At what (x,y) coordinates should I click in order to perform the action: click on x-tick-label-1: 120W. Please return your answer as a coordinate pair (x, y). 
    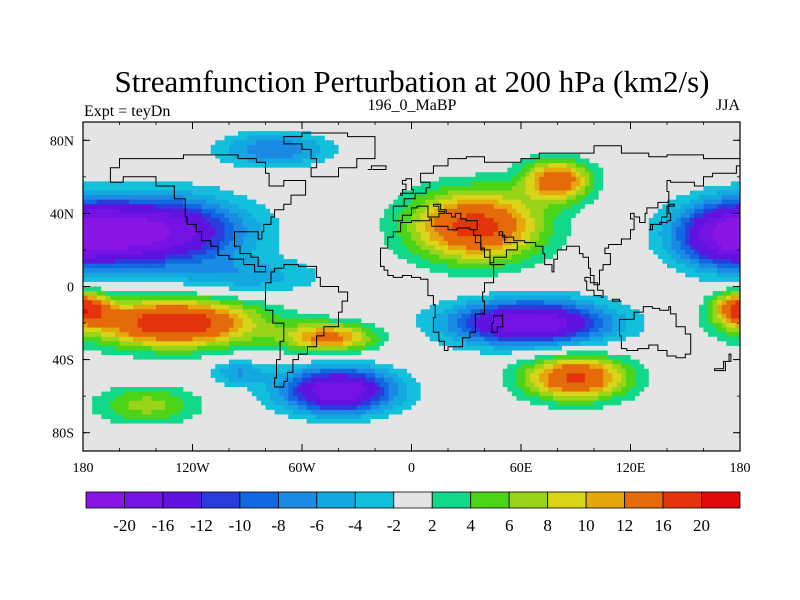
    Looking at the image, I should click on (192, 468).